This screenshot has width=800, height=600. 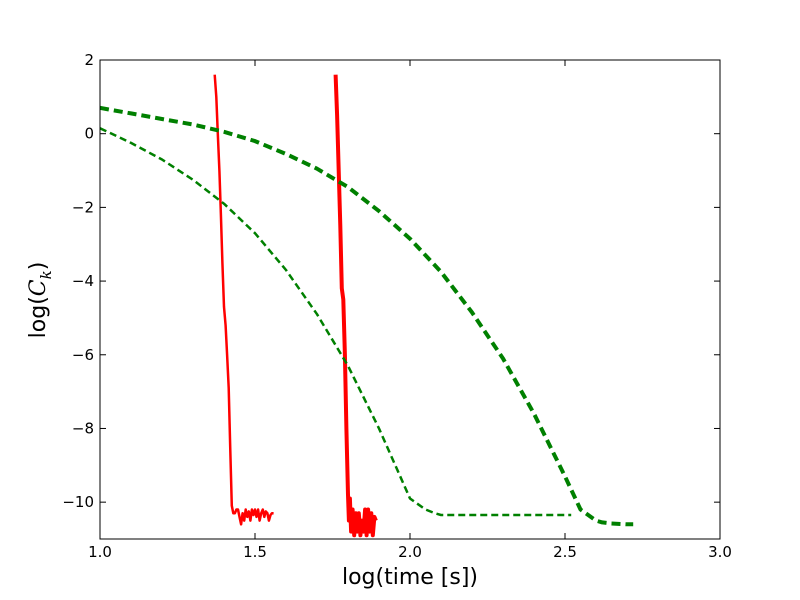 I want to click on y-axis-label: log(Ck), so click(x=40, y=300).